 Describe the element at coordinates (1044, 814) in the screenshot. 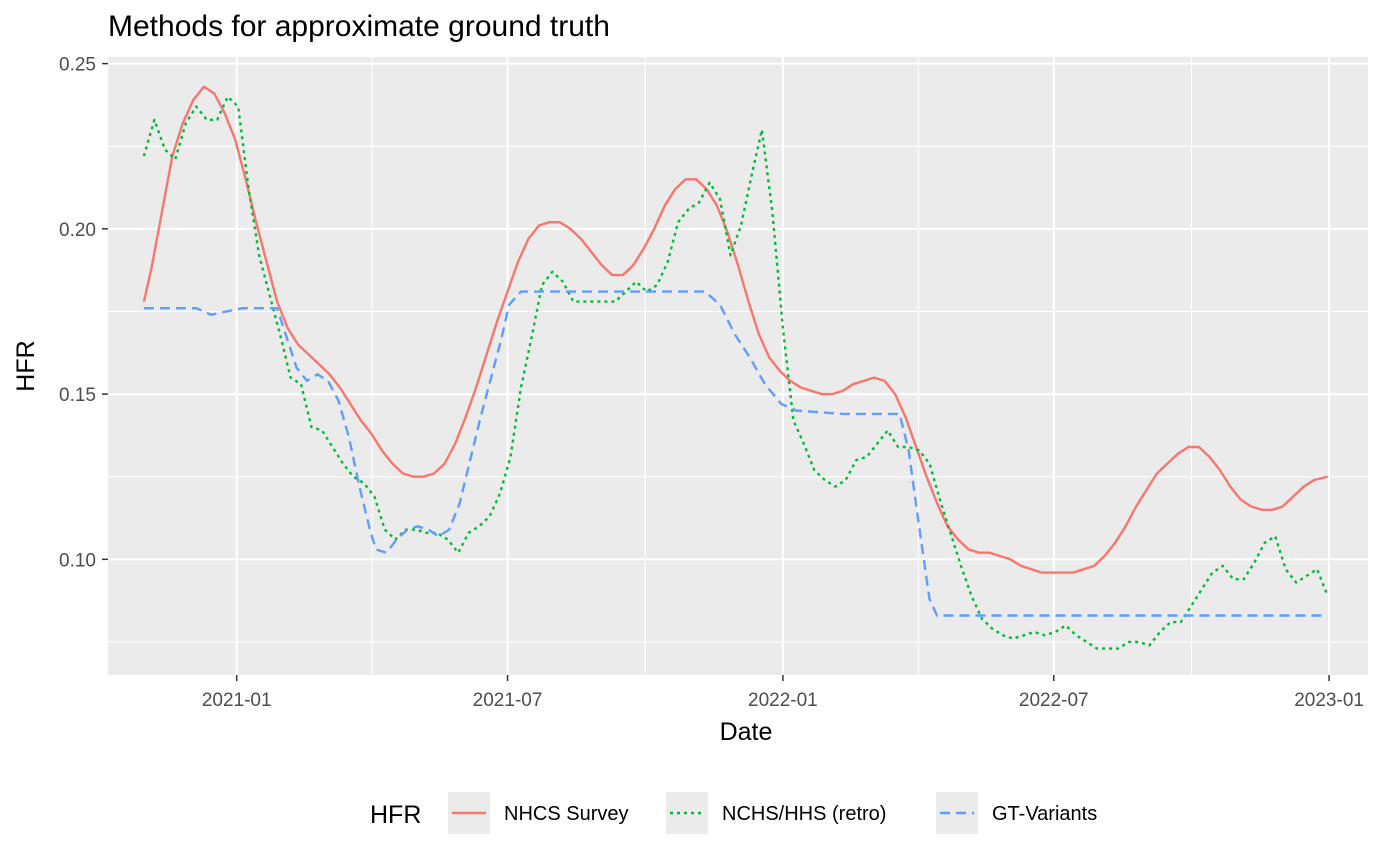

I see `legend-label: GT-Variants` at that location.